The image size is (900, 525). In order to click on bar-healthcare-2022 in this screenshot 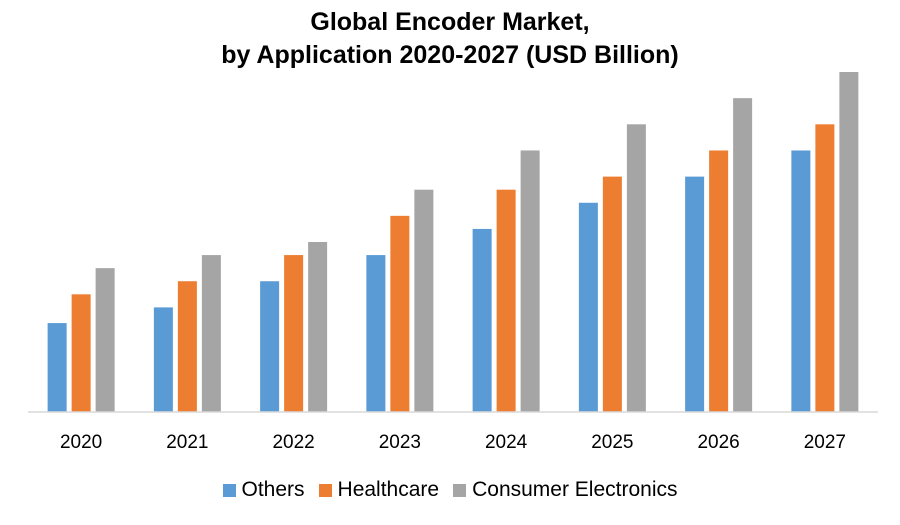, I will do `click(294, 333)`.